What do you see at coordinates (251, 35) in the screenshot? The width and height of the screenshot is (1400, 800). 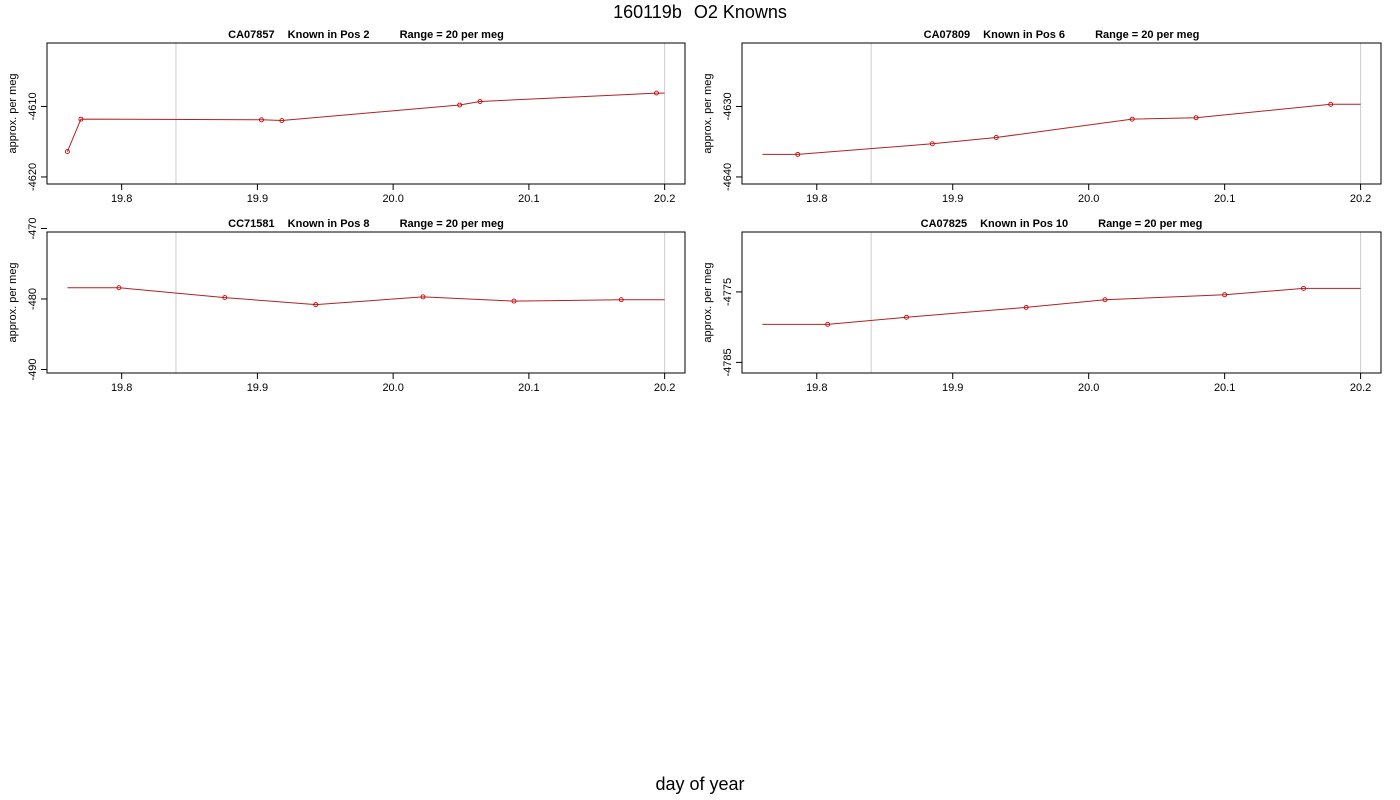 I see `panel-title-part: CA07857` at bounding box center [251, 35].